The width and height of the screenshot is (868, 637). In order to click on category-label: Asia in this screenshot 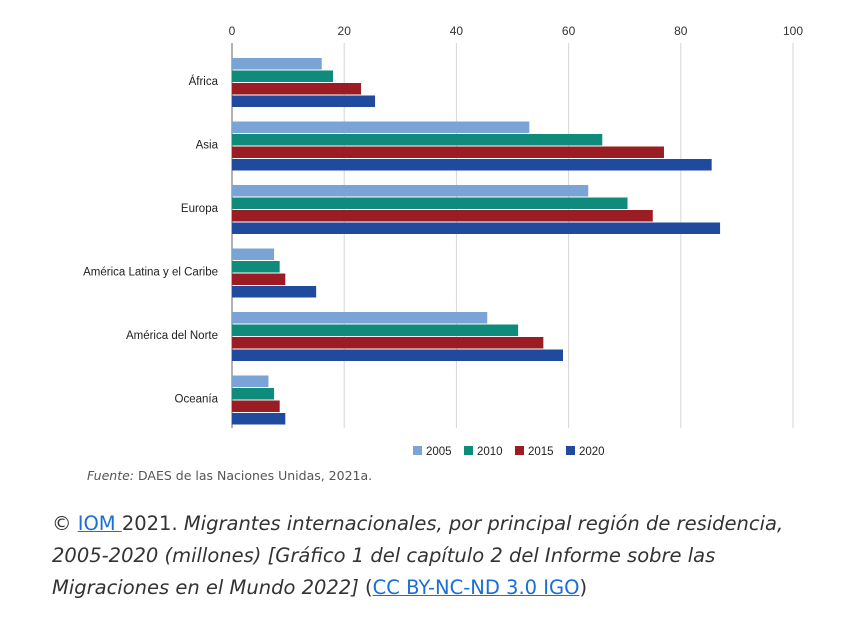, I will do `click(207, 146)`.